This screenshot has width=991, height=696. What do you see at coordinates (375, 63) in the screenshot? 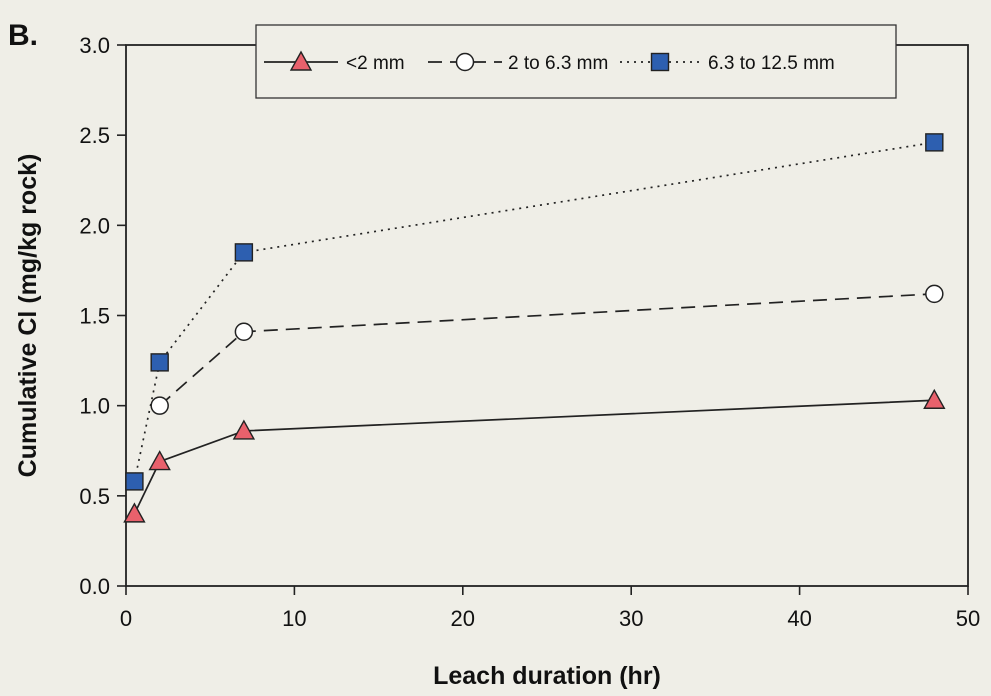
I see `legend-label: <2 mm` at bounding box center [375, 63].